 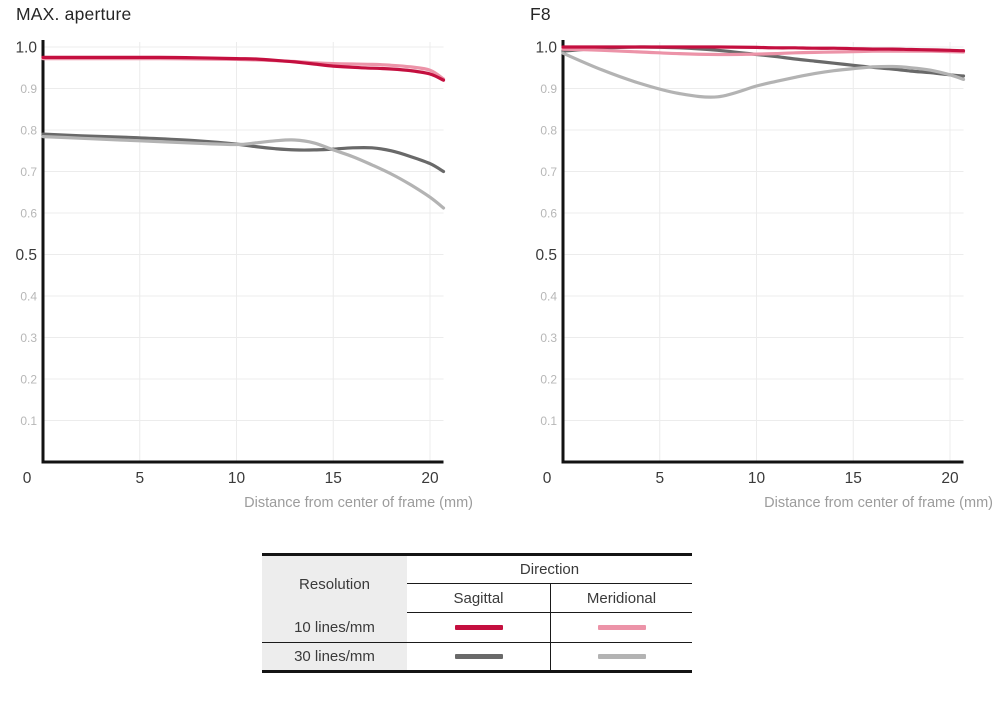 What do you see at coordinates (549, 570) in the screenshot?
I see `legend-direction-header: Direction` at bounding box center [549, 570].